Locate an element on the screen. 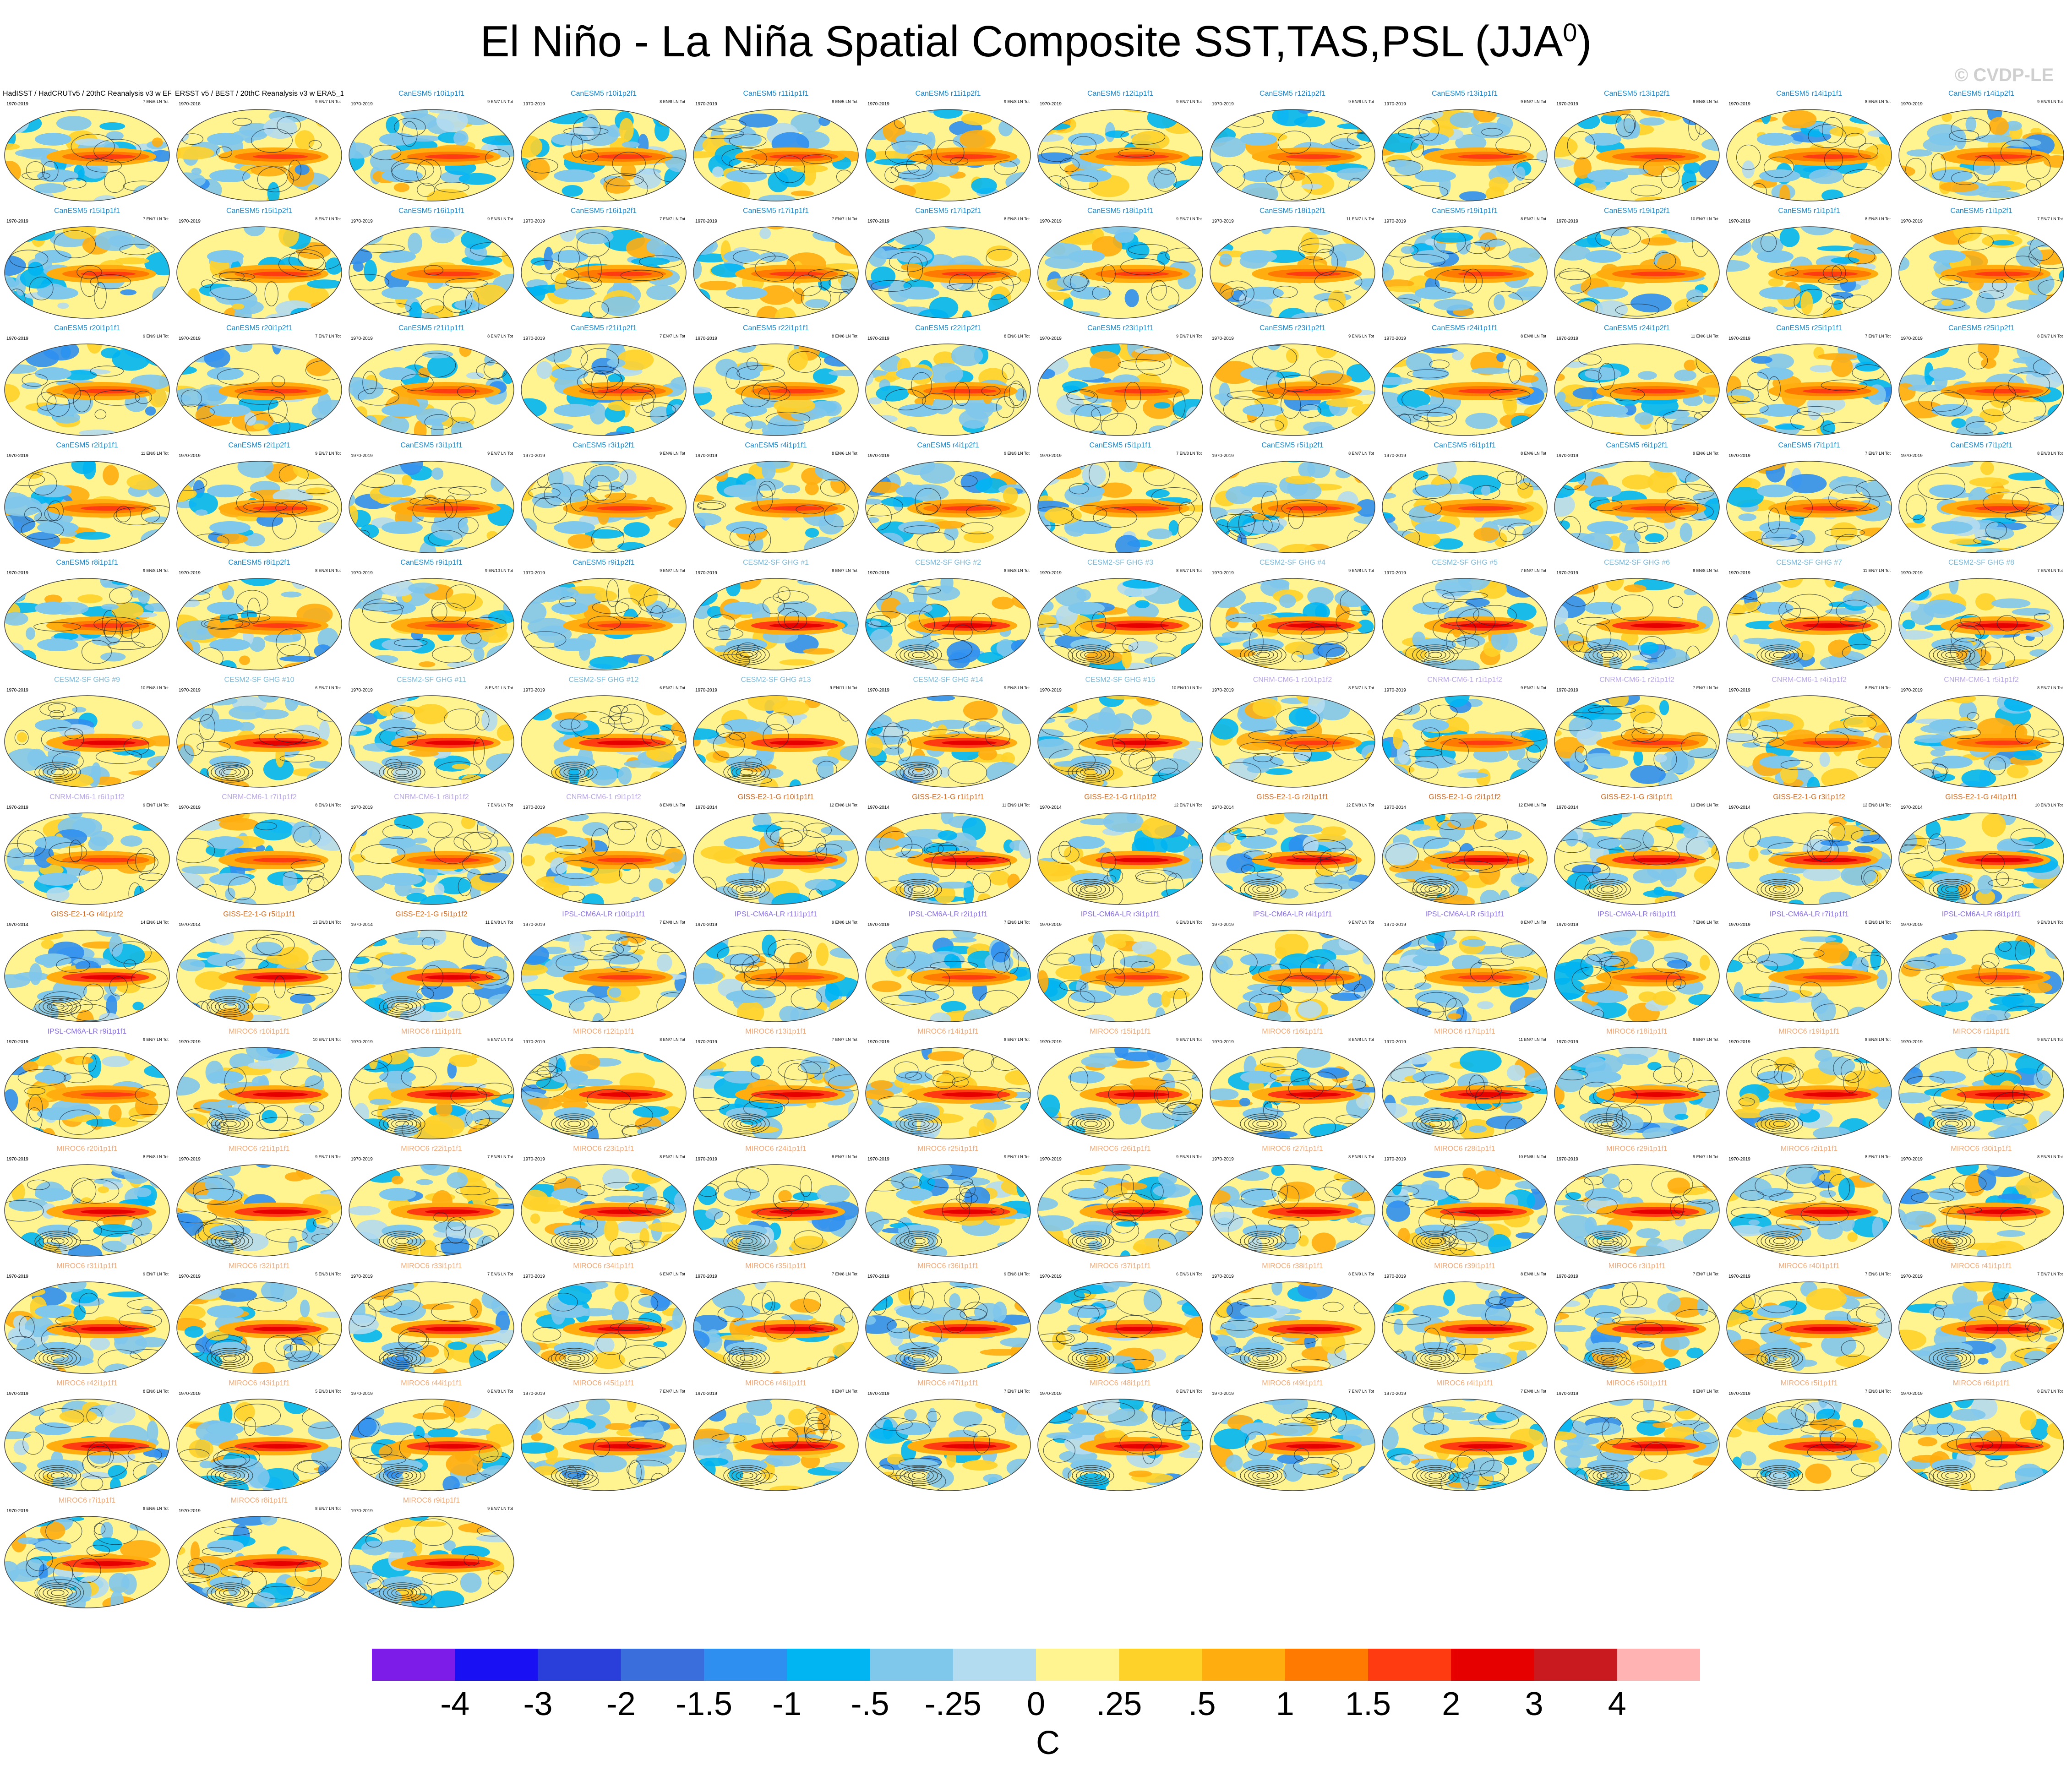 This screenshot has height=1765, width=2072. panel-title: CESM2-SF GHG #12 is located at coordinates (604, 680).